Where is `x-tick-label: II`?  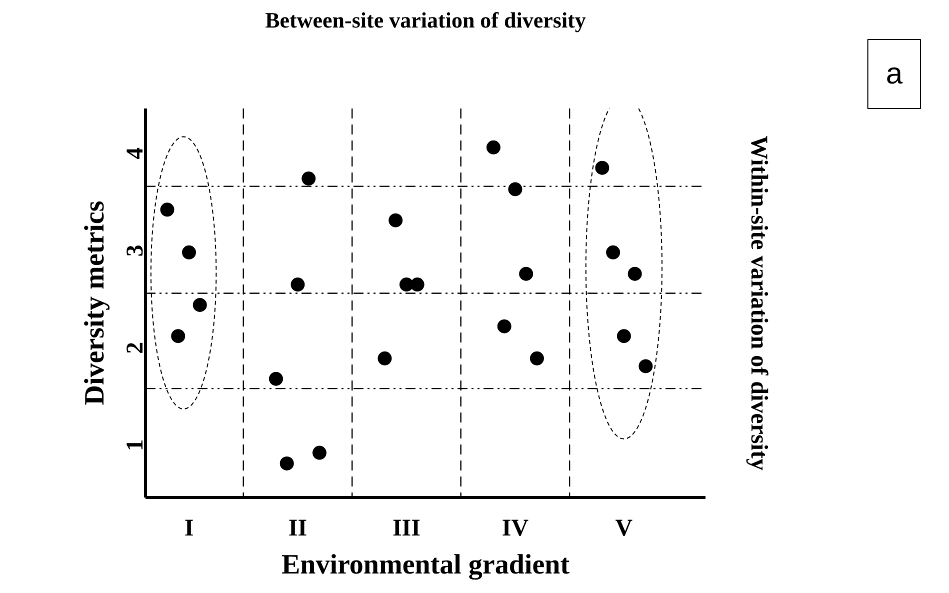 x-tick-label: II is located at coordinates (298, 529).